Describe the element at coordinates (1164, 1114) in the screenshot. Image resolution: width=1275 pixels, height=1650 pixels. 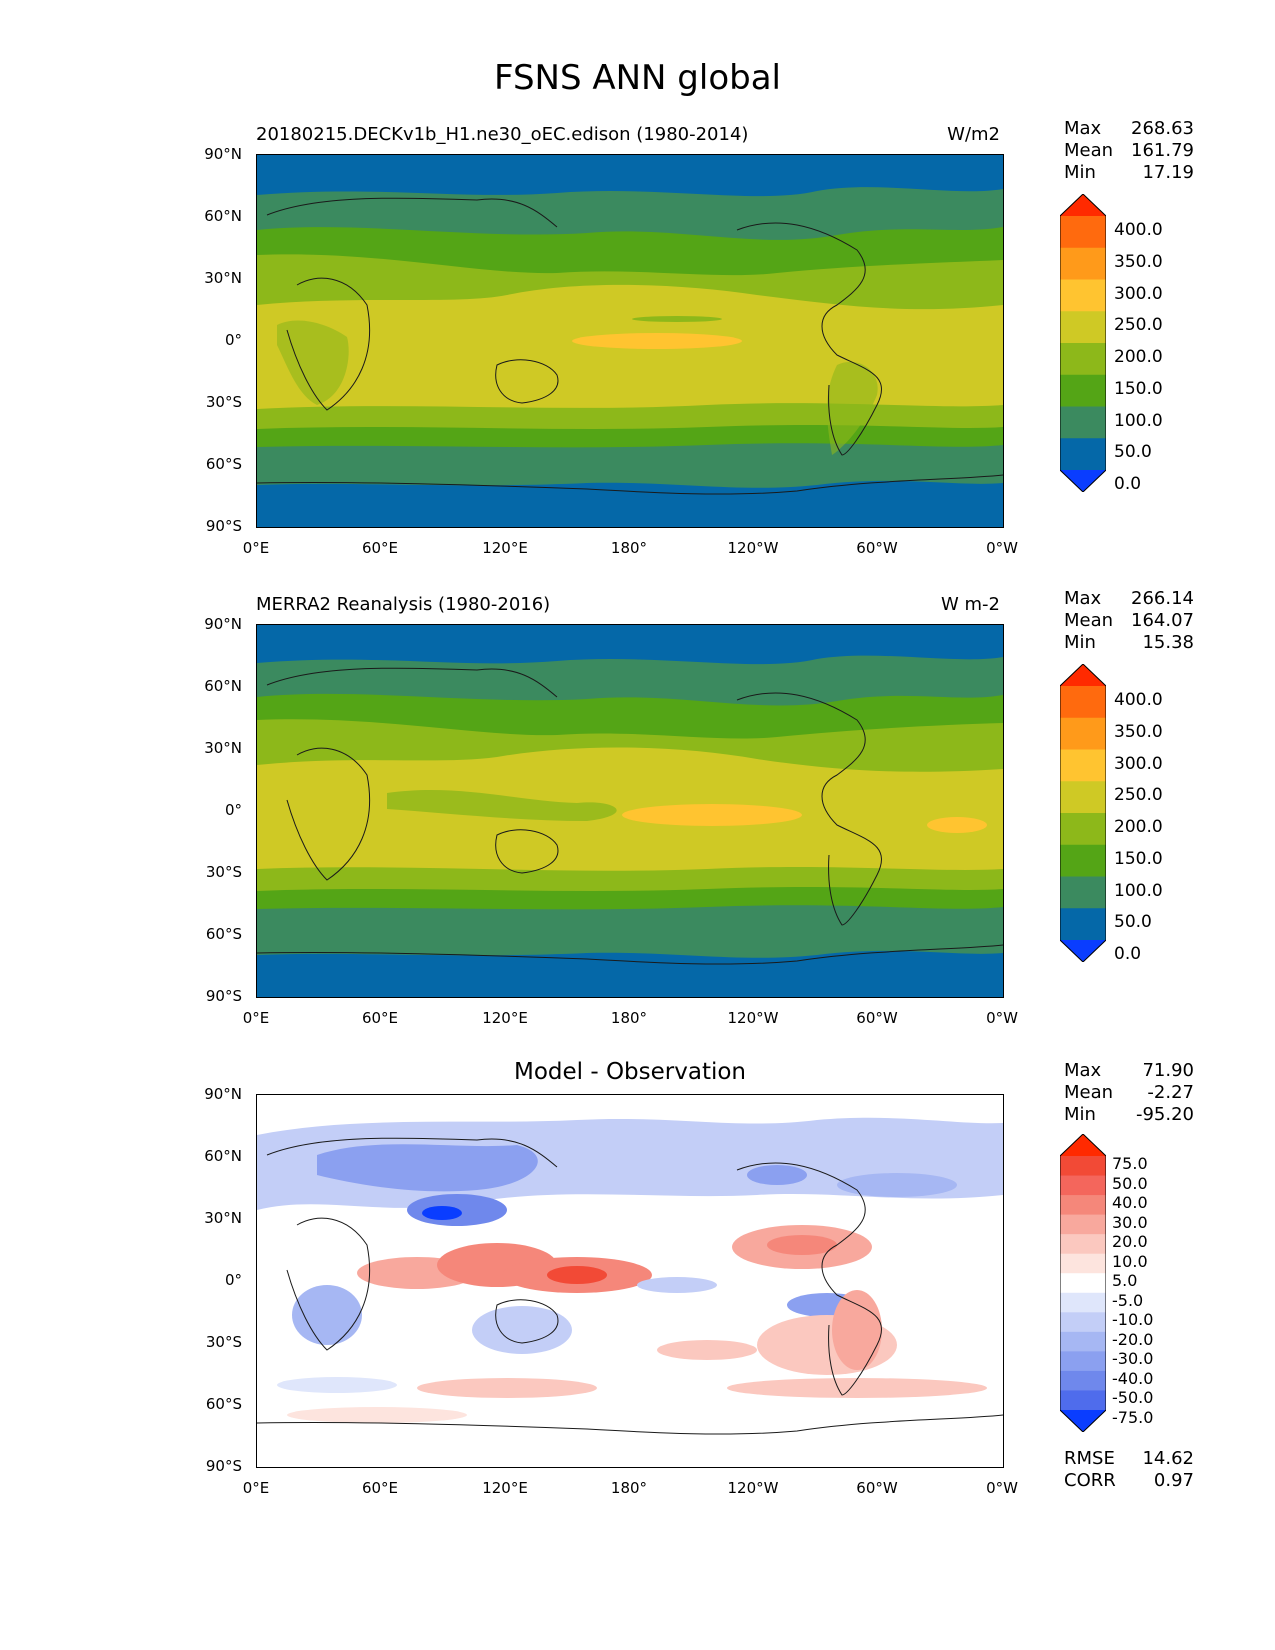
I see `min-value: -95.20` at that location.